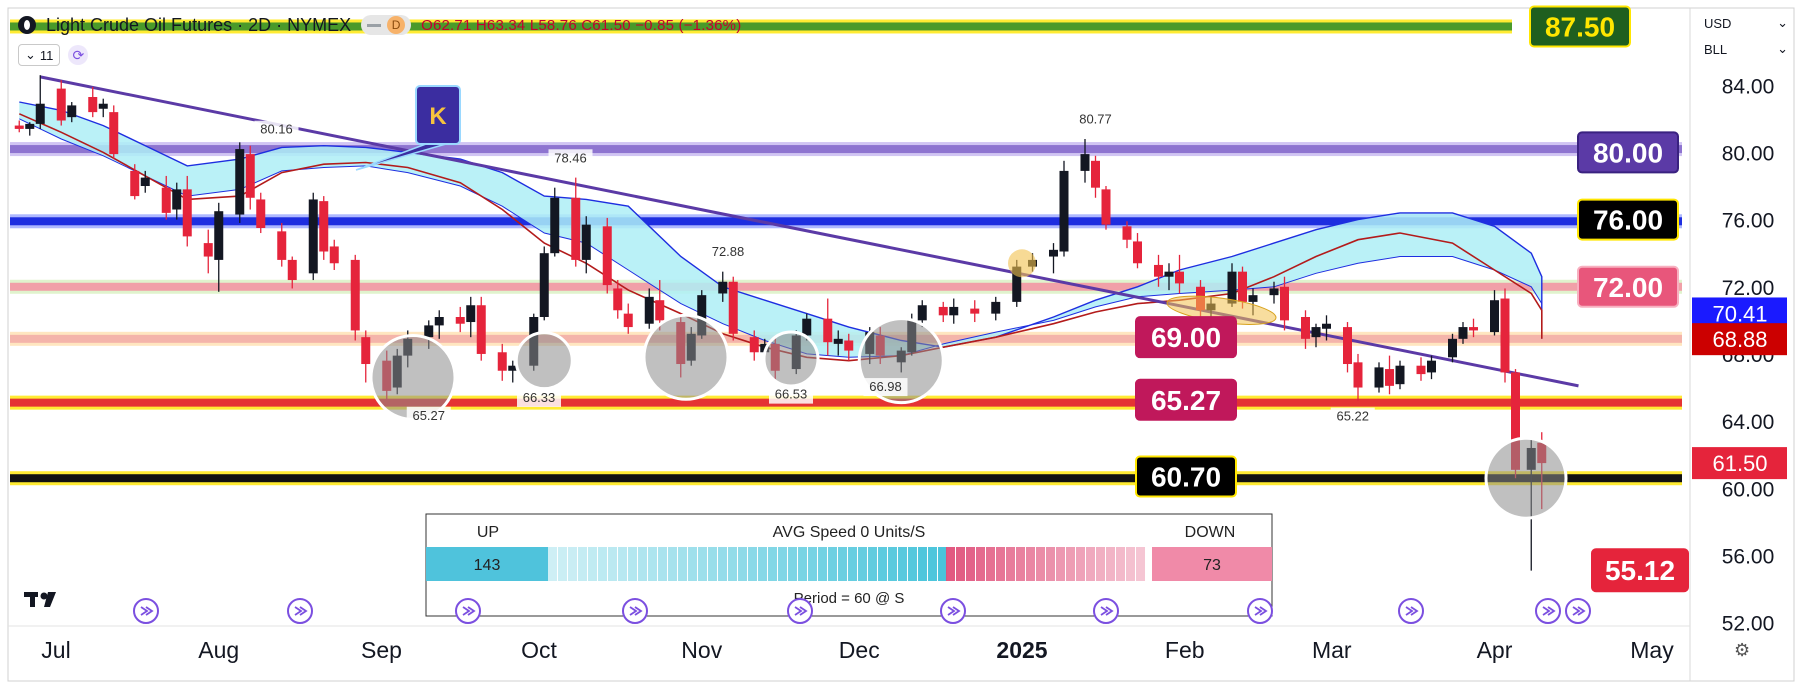 The width and height of the screenshot is (1802, 690). Describe the element at coordinates (374, 25) in the screenshot. I see `hide-icon` at that location.